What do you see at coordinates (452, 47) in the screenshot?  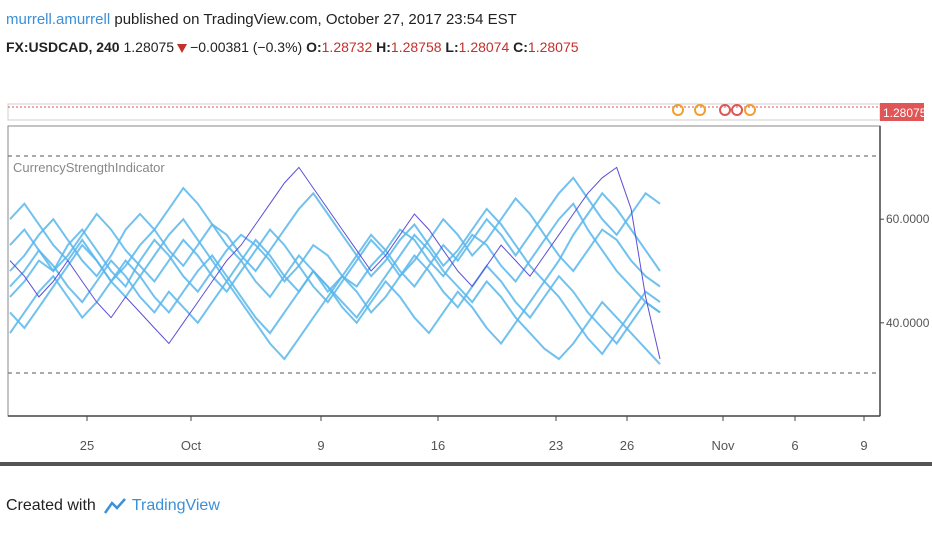 I see `low-label: L:` at bounding box center [452, 47].